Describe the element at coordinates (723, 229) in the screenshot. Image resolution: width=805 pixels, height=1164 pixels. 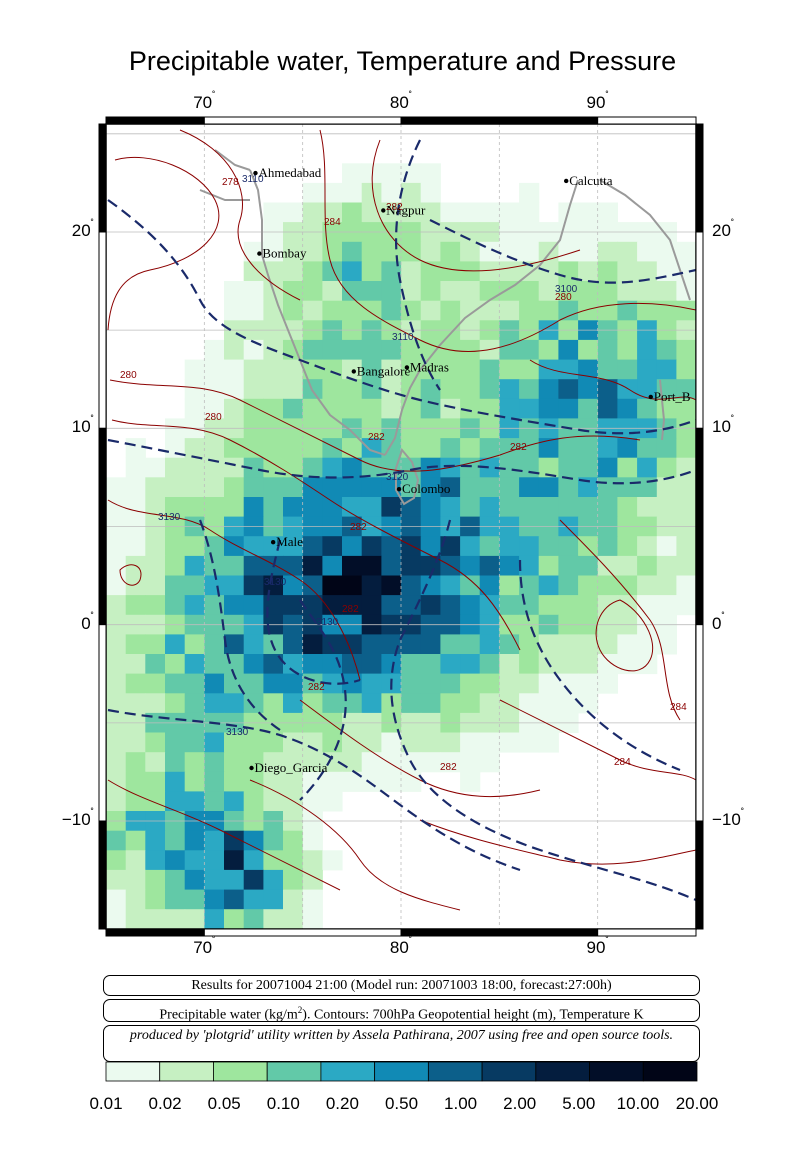
I see `tick-label: 20˚` at that location.